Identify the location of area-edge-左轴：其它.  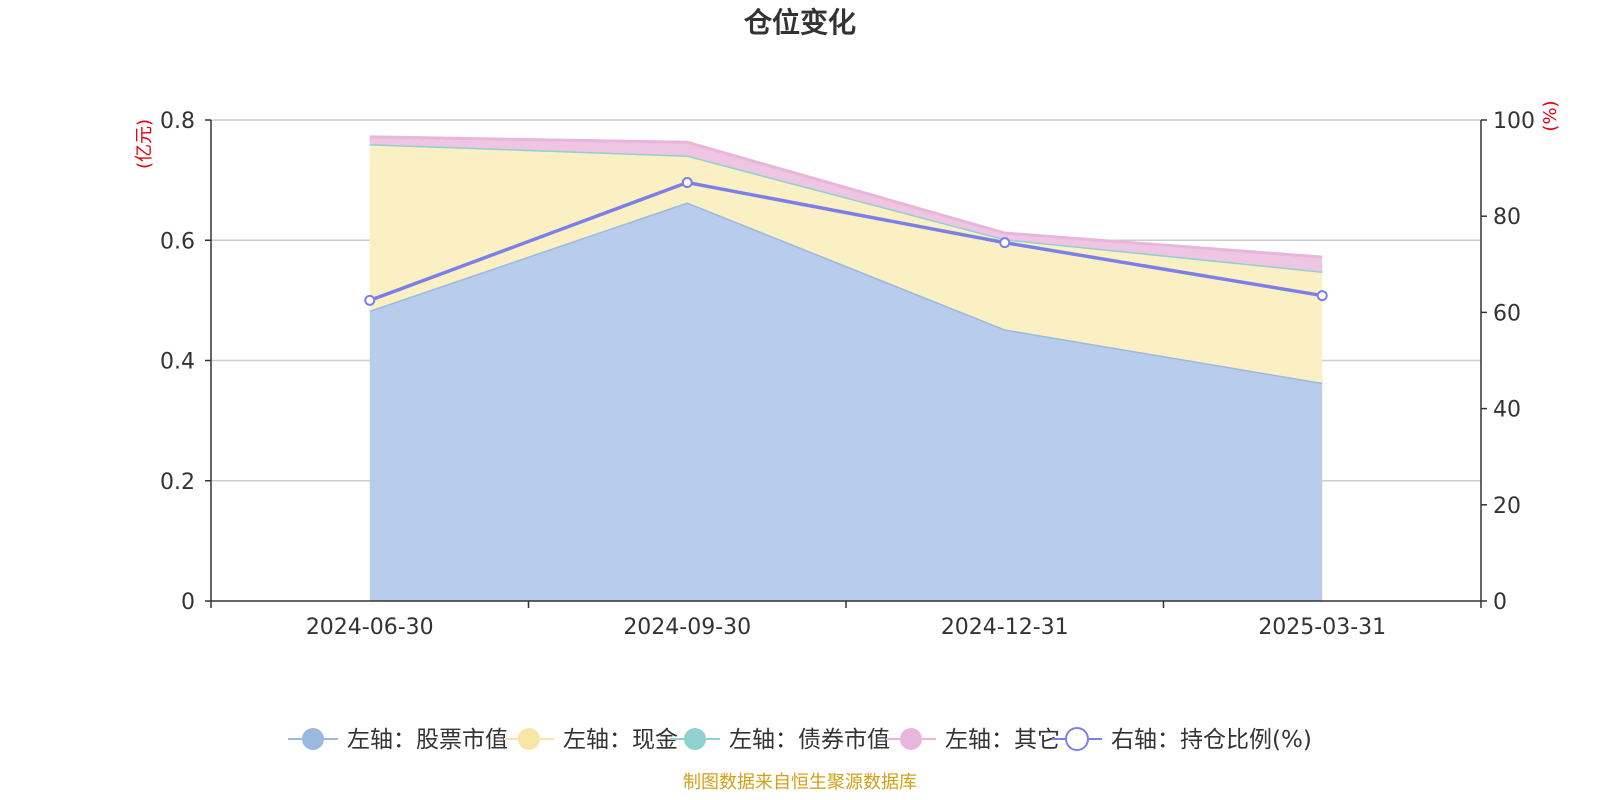
(846, 197).